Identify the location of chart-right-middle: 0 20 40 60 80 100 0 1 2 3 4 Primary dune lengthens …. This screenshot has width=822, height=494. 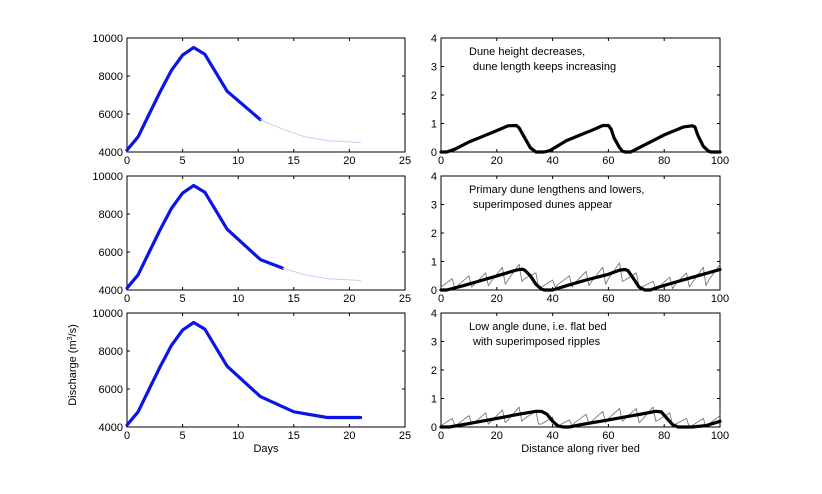
(580, 238).